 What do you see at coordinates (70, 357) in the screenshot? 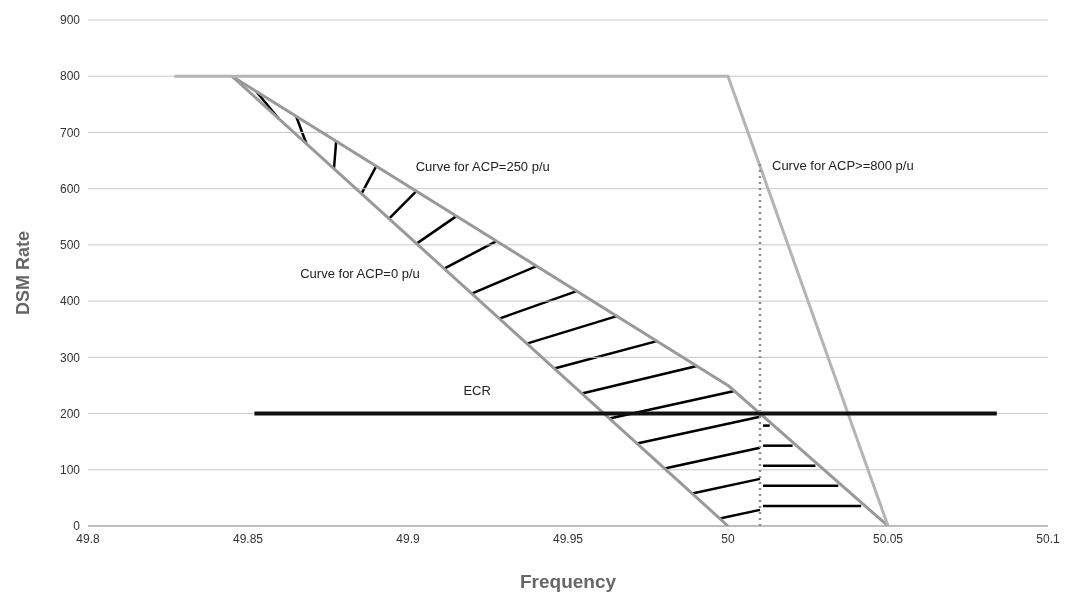
I see `y-tick-label: 300` at bounding box center [70, 357].